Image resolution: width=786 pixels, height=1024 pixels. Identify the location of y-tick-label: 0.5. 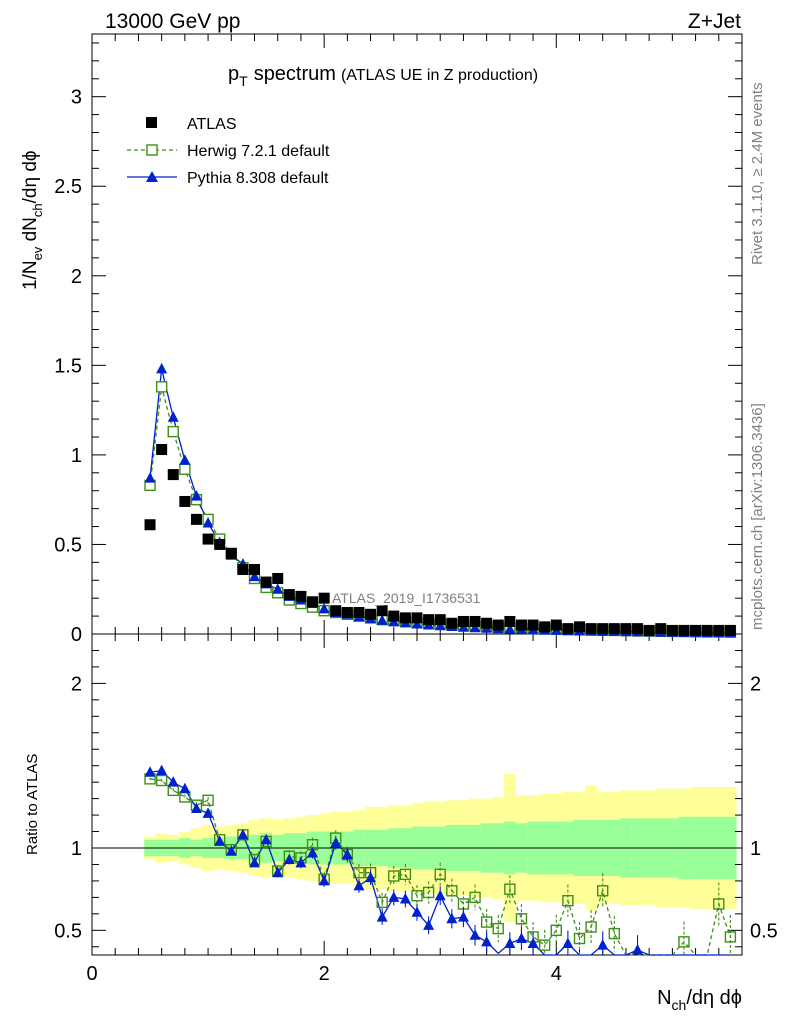
(68, 545).